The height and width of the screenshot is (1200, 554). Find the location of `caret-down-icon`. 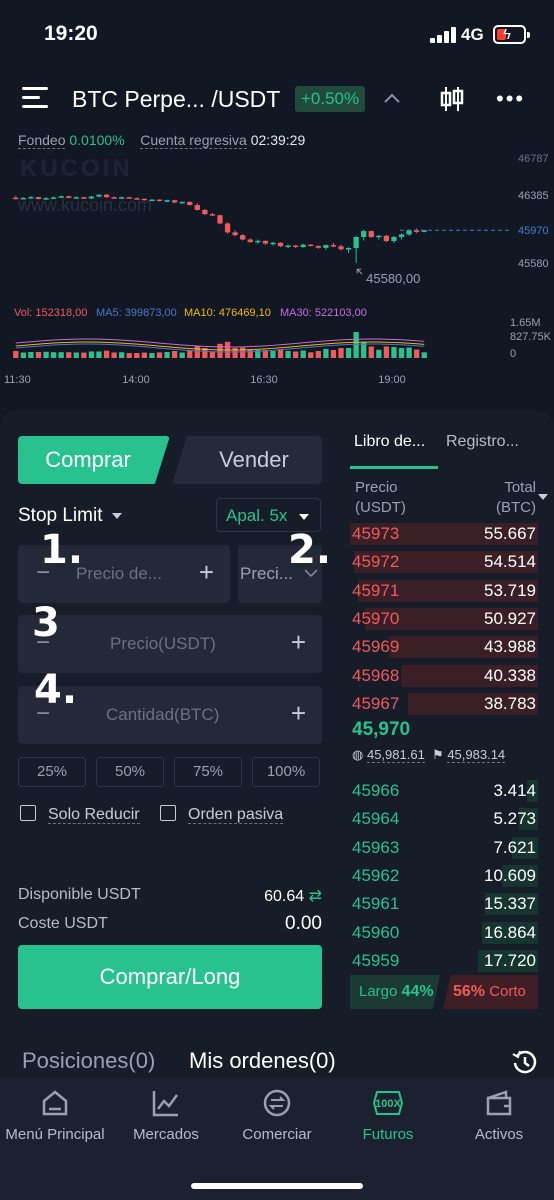

caret-down-icon is located at coordinates (304, 516).